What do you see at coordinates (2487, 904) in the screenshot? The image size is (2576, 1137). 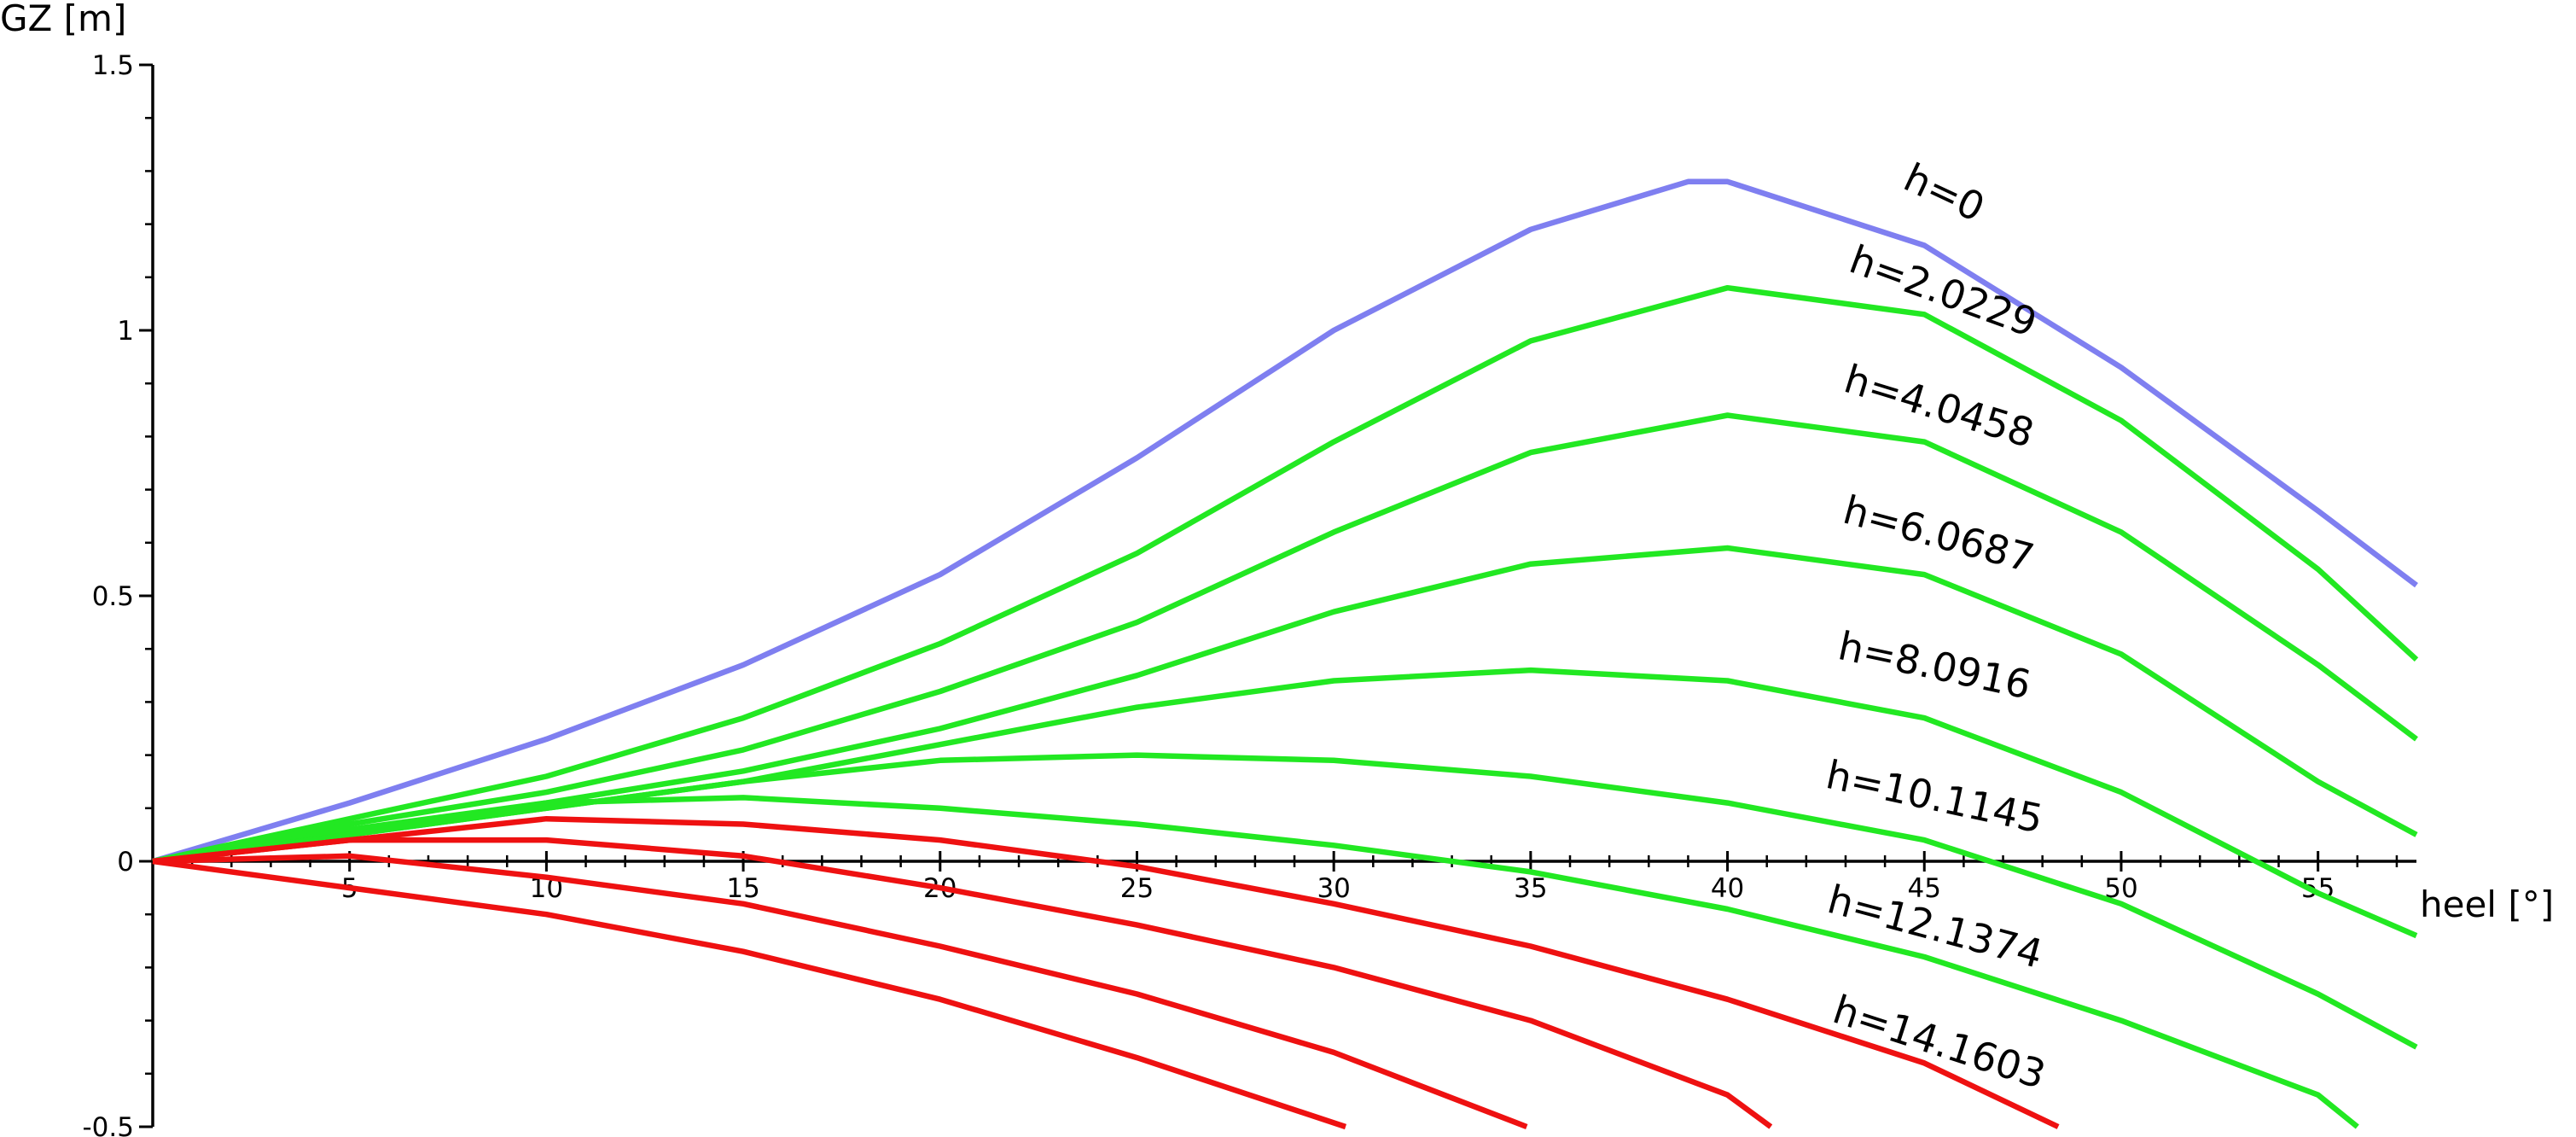 I see `x-axis-label: heel [°]` at bounding box center [2487, 904].